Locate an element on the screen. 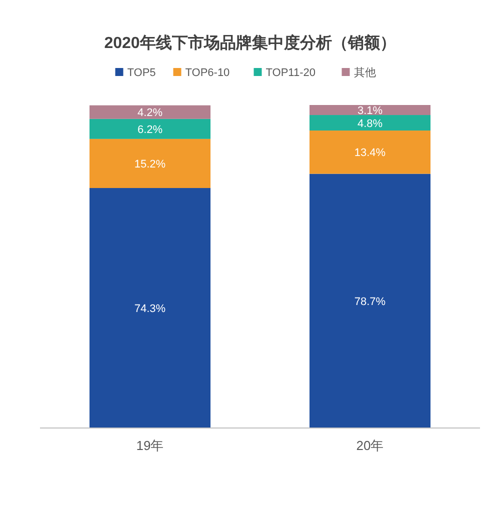 This screenshot has width=500, height=511. x-tick-label: 20年 is located at coordinates (370, 445).